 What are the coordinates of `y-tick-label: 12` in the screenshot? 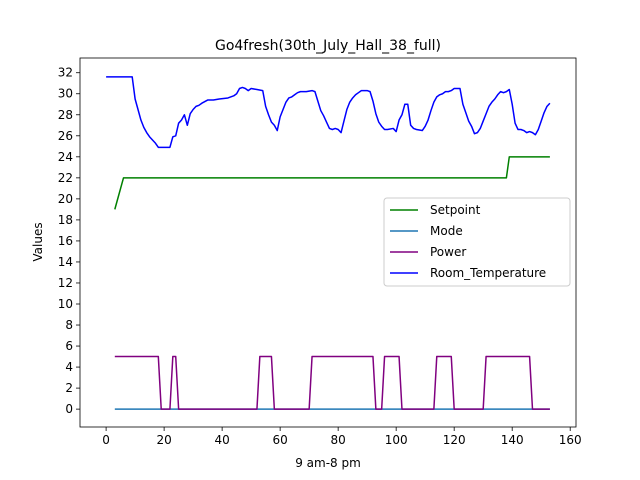 It's located at (65, 283).